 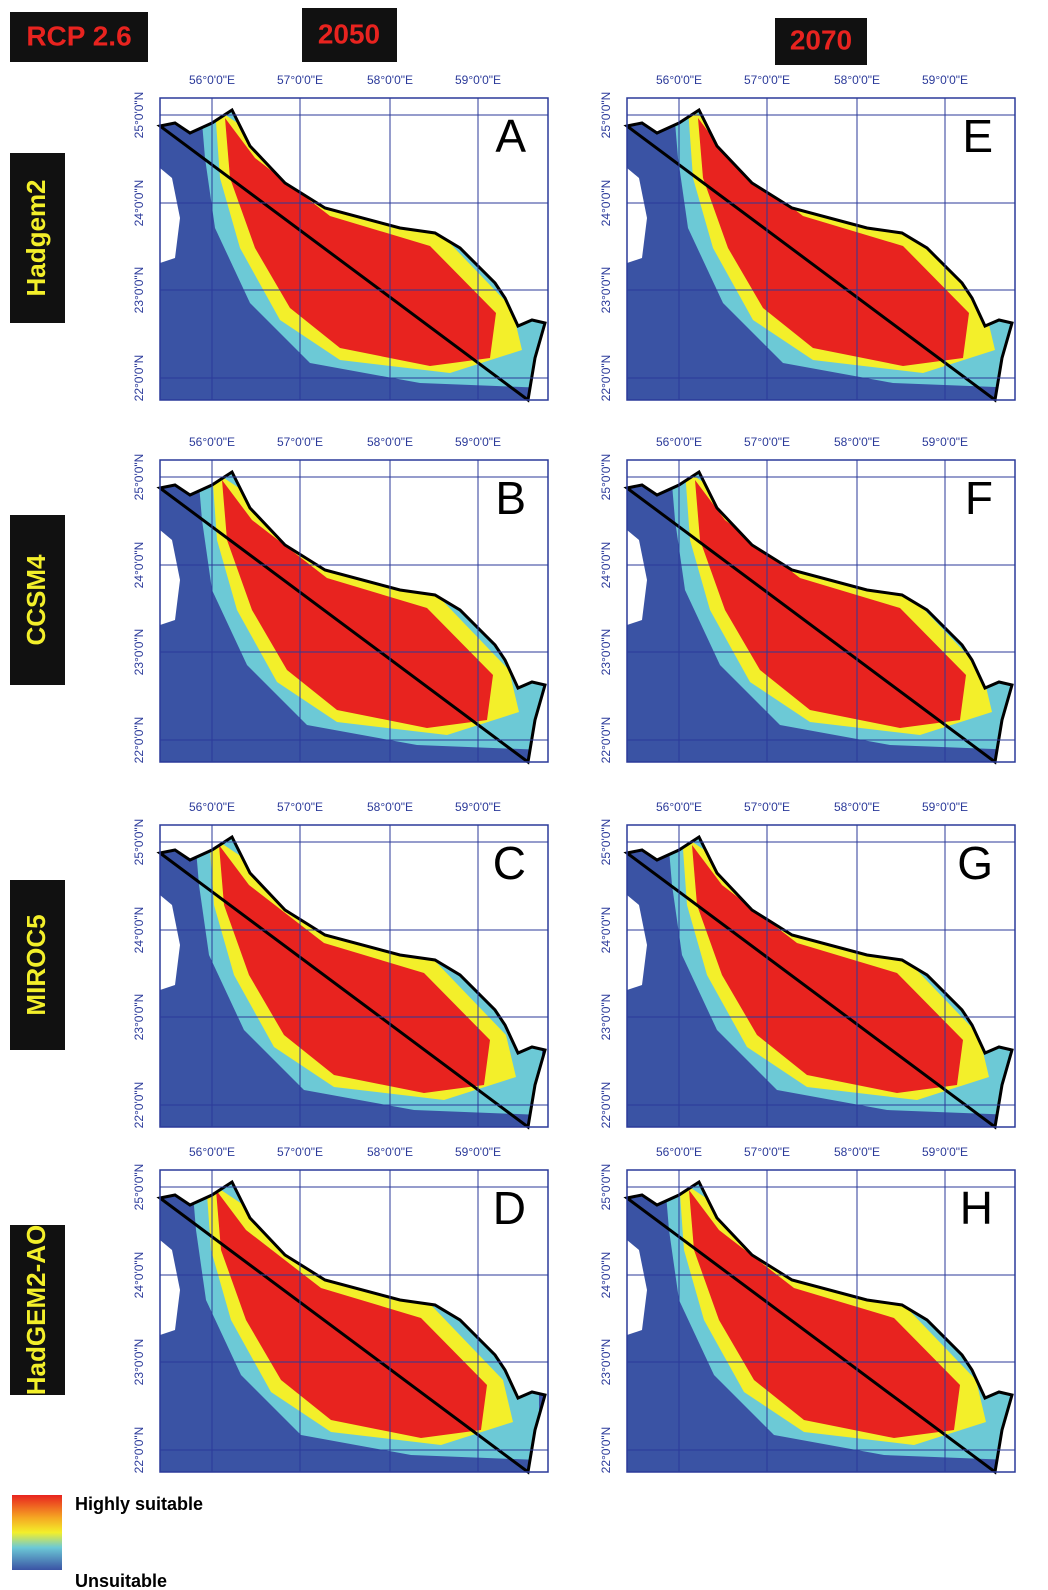 I want to click on model-label: MIROC5, so click(x=36, y=964).